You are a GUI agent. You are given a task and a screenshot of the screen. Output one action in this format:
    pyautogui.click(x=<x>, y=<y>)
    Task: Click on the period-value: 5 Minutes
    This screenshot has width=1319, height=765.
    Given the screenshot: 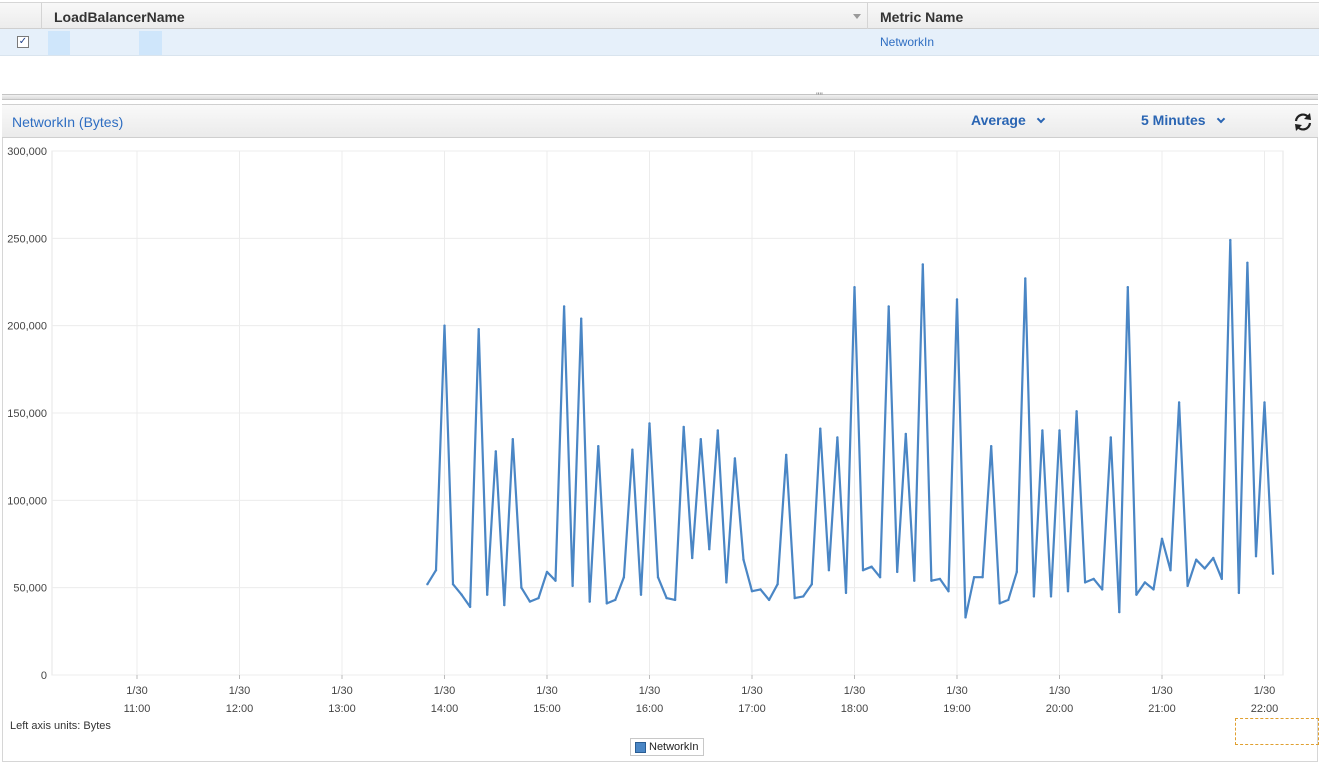 What is the action you would take?
    pyautogui.click(x=1173, y=120)
    